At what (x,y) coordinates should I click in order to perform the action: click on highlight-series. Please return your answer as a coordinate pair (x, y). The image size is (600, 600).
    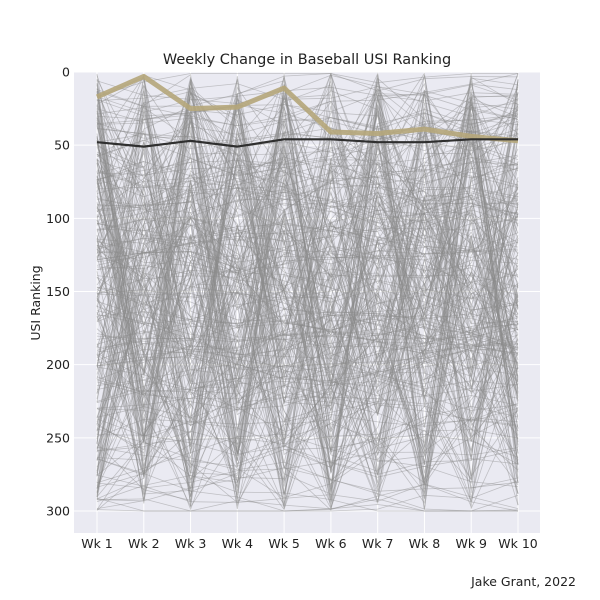
    Looking at the image, I should click on (307, 110).